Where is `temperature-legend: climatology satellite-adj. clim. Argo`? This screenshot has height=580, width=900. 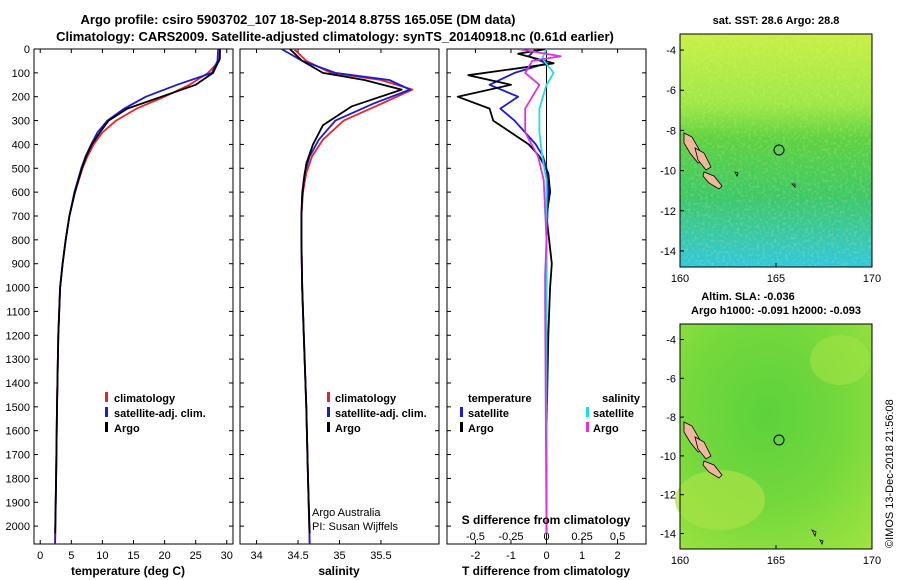
temperature-legend: climatology satellite-adj. clim. Argo is located at coordinates (155, 413).